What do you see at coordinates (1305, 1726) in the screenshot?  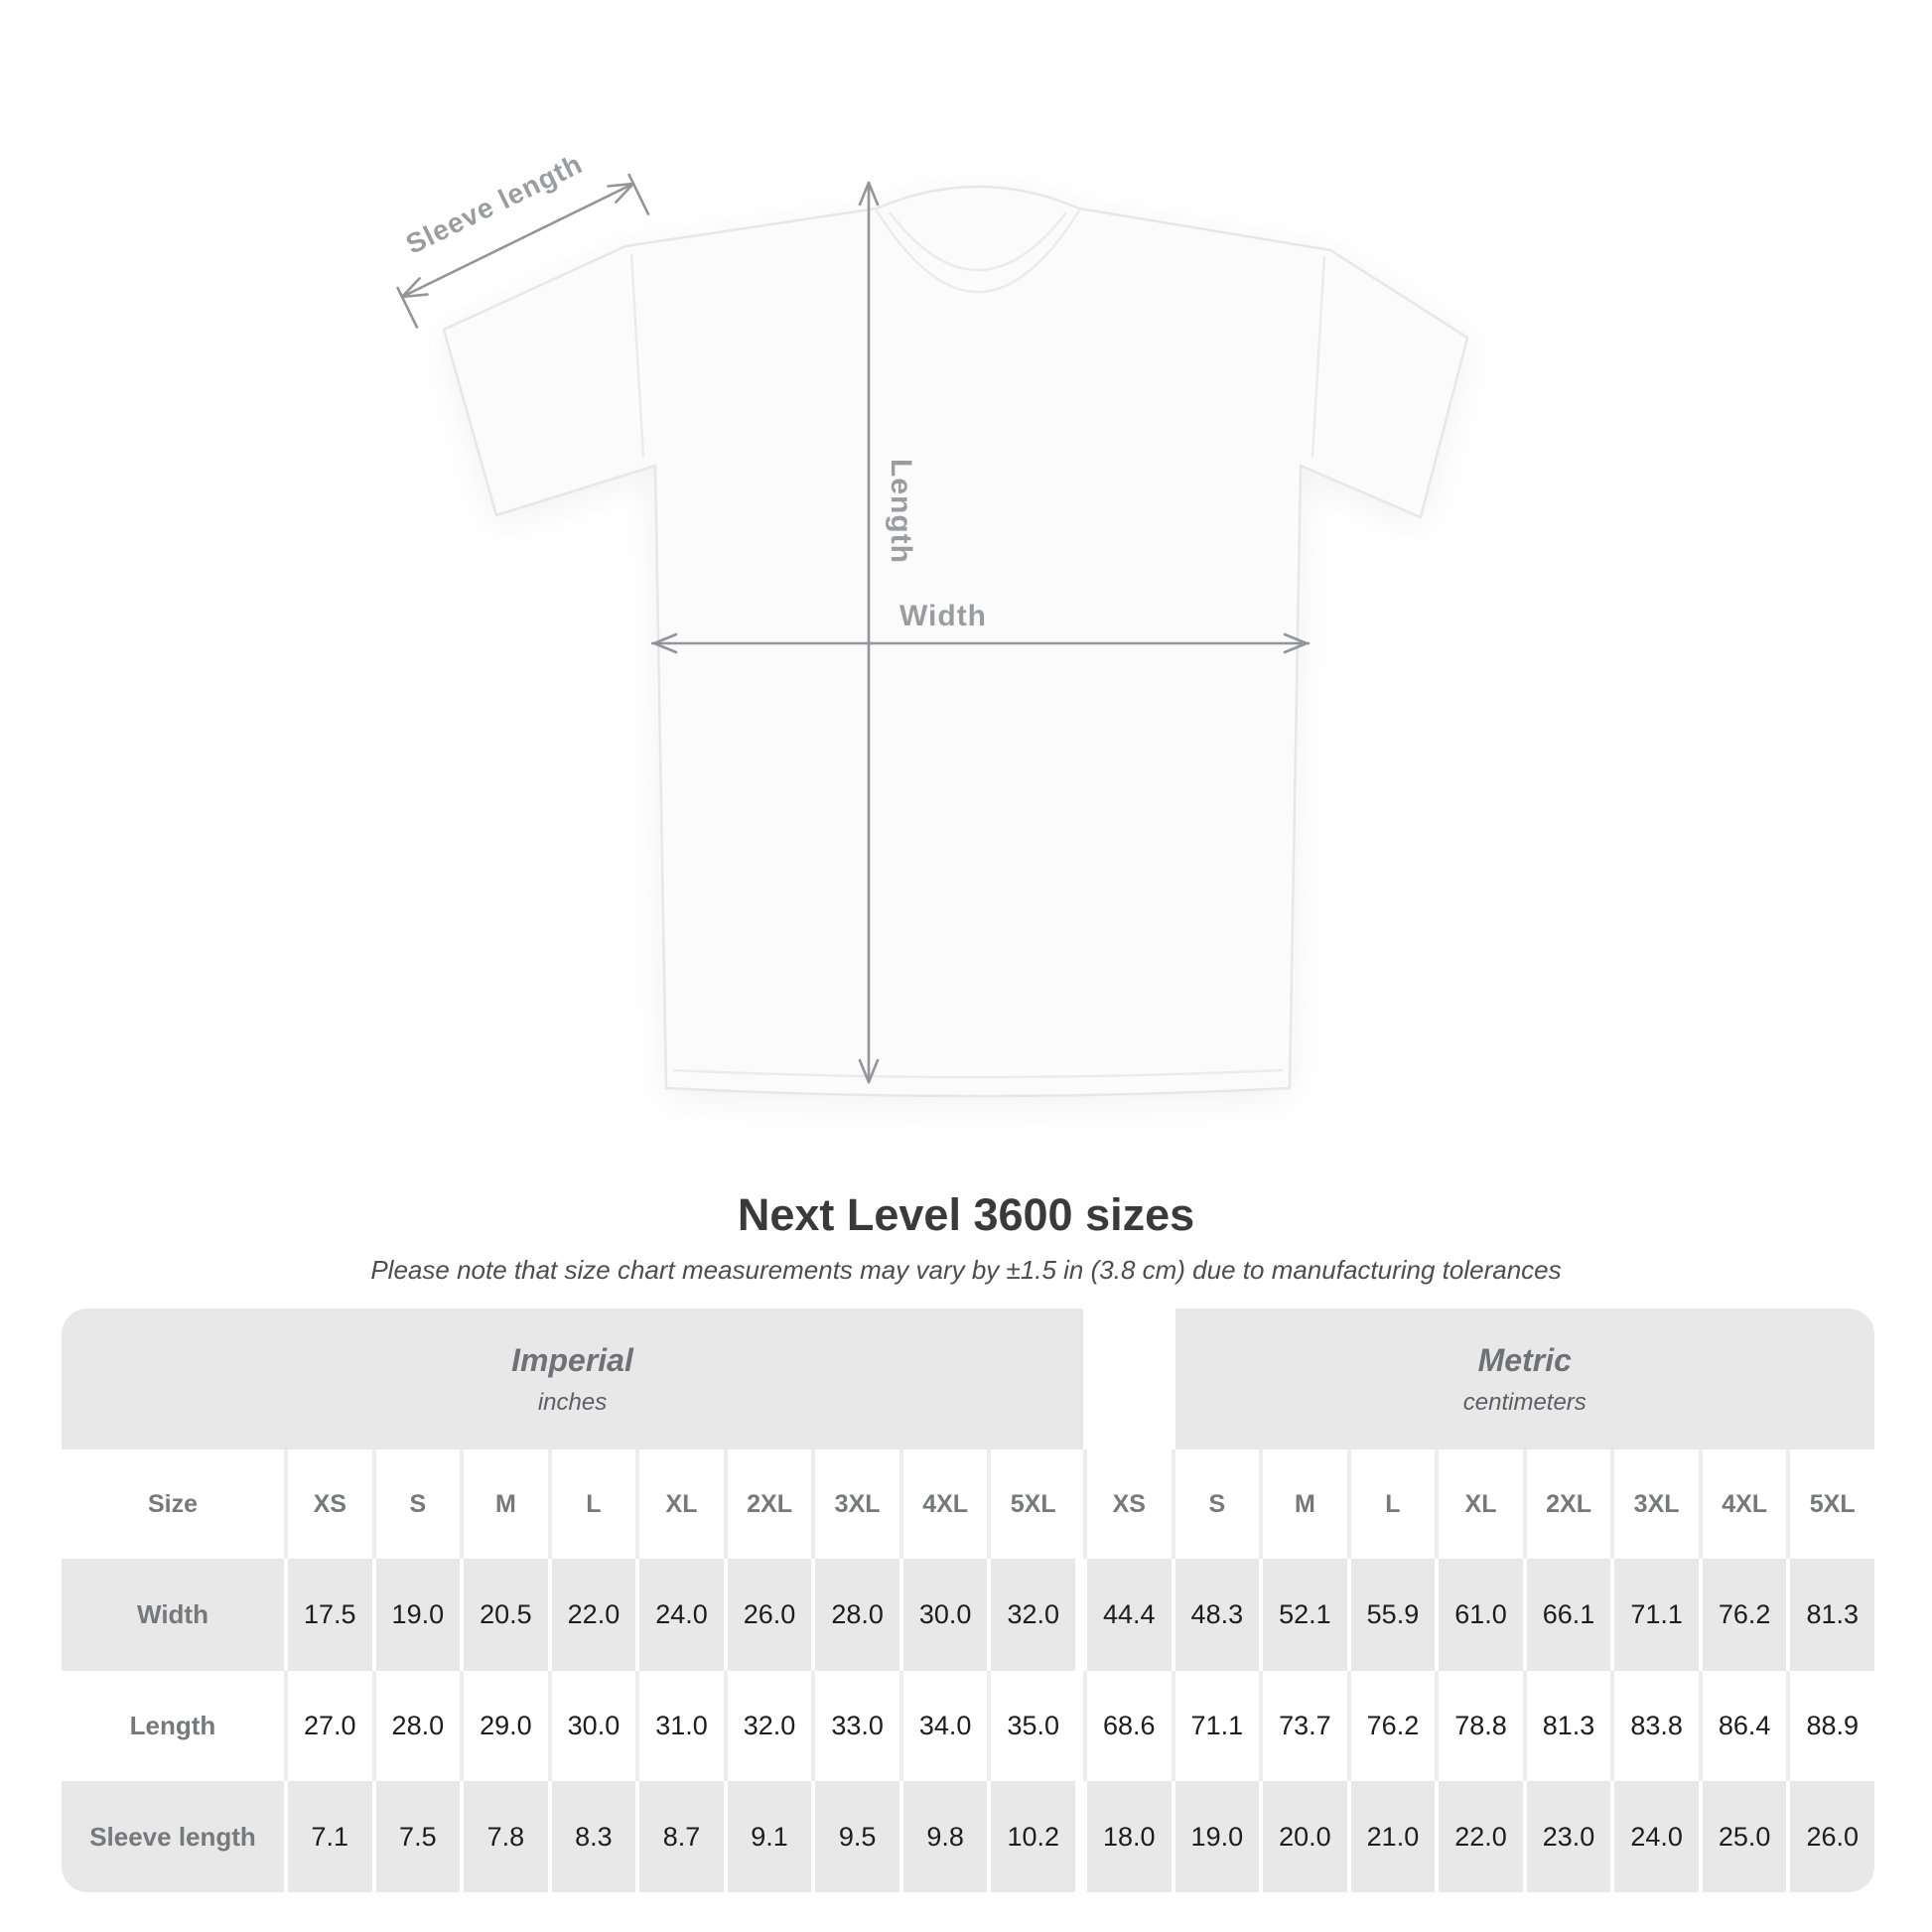 I see `value-cell: 73.7` at bounding box center [1305, 1726].